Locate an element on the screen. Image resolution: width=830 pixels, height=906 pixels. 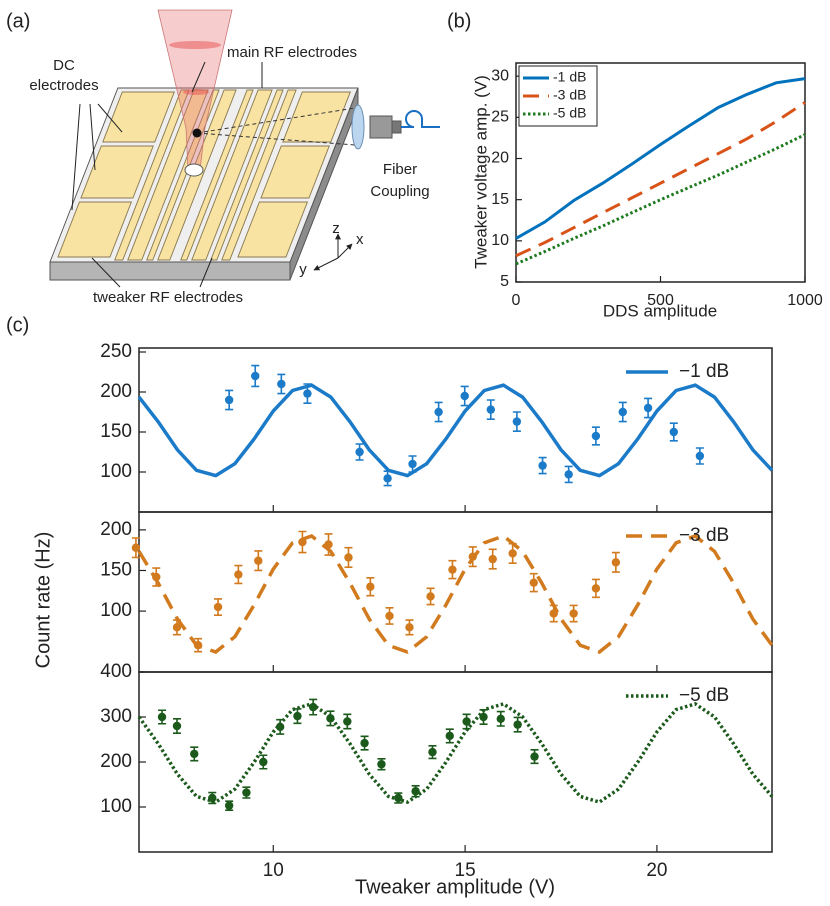
board-top is located at coordinates (204, 175).